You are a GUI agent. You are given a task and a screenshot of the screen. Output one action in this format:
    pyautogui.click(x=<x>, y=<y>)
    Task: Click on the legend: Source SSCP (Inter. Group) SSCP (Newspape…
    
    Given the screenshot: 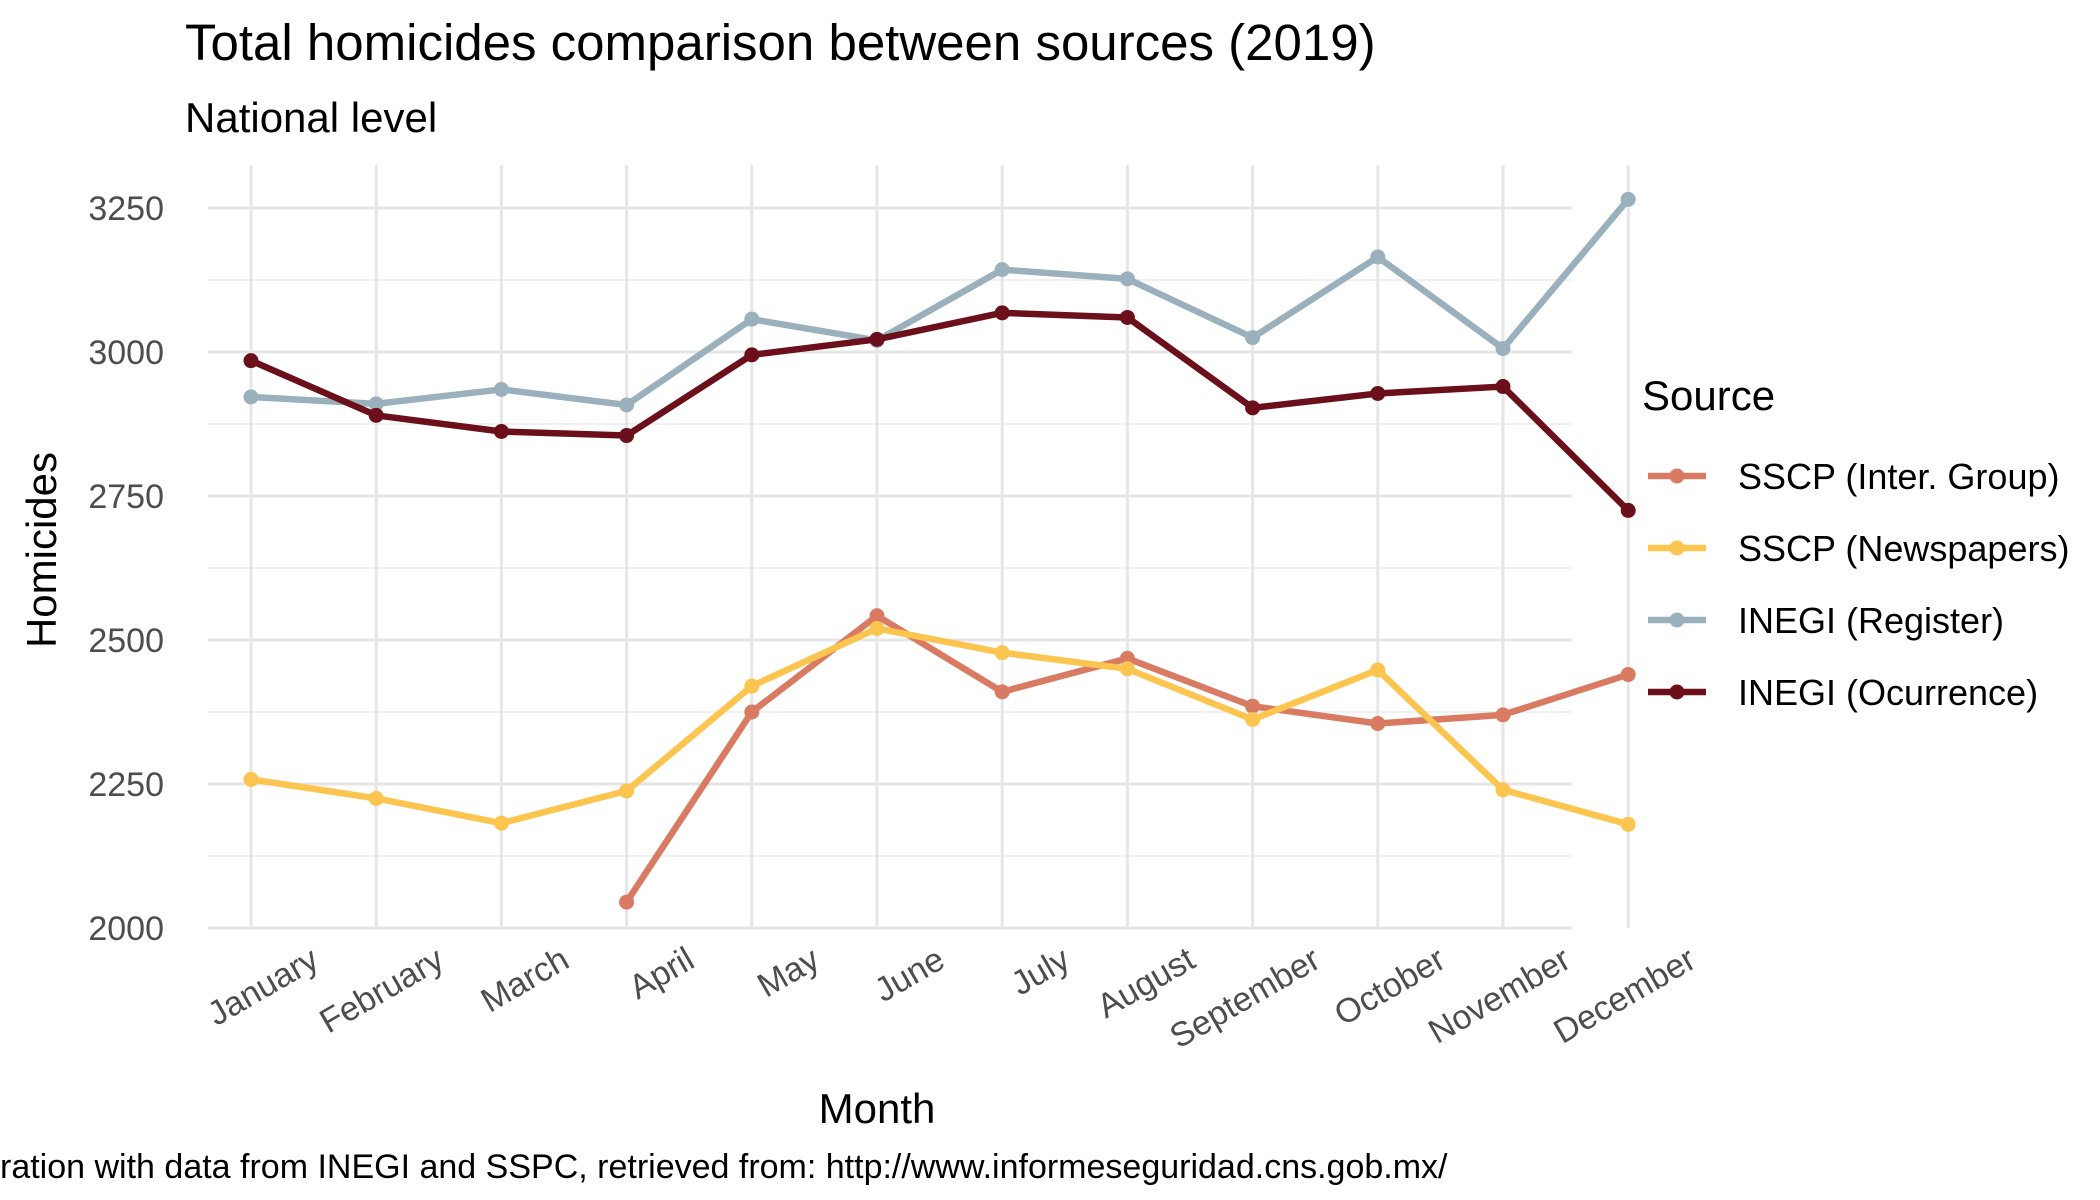 What is the action you would take?
    pyautogui.click(x=1855, y=542)
    